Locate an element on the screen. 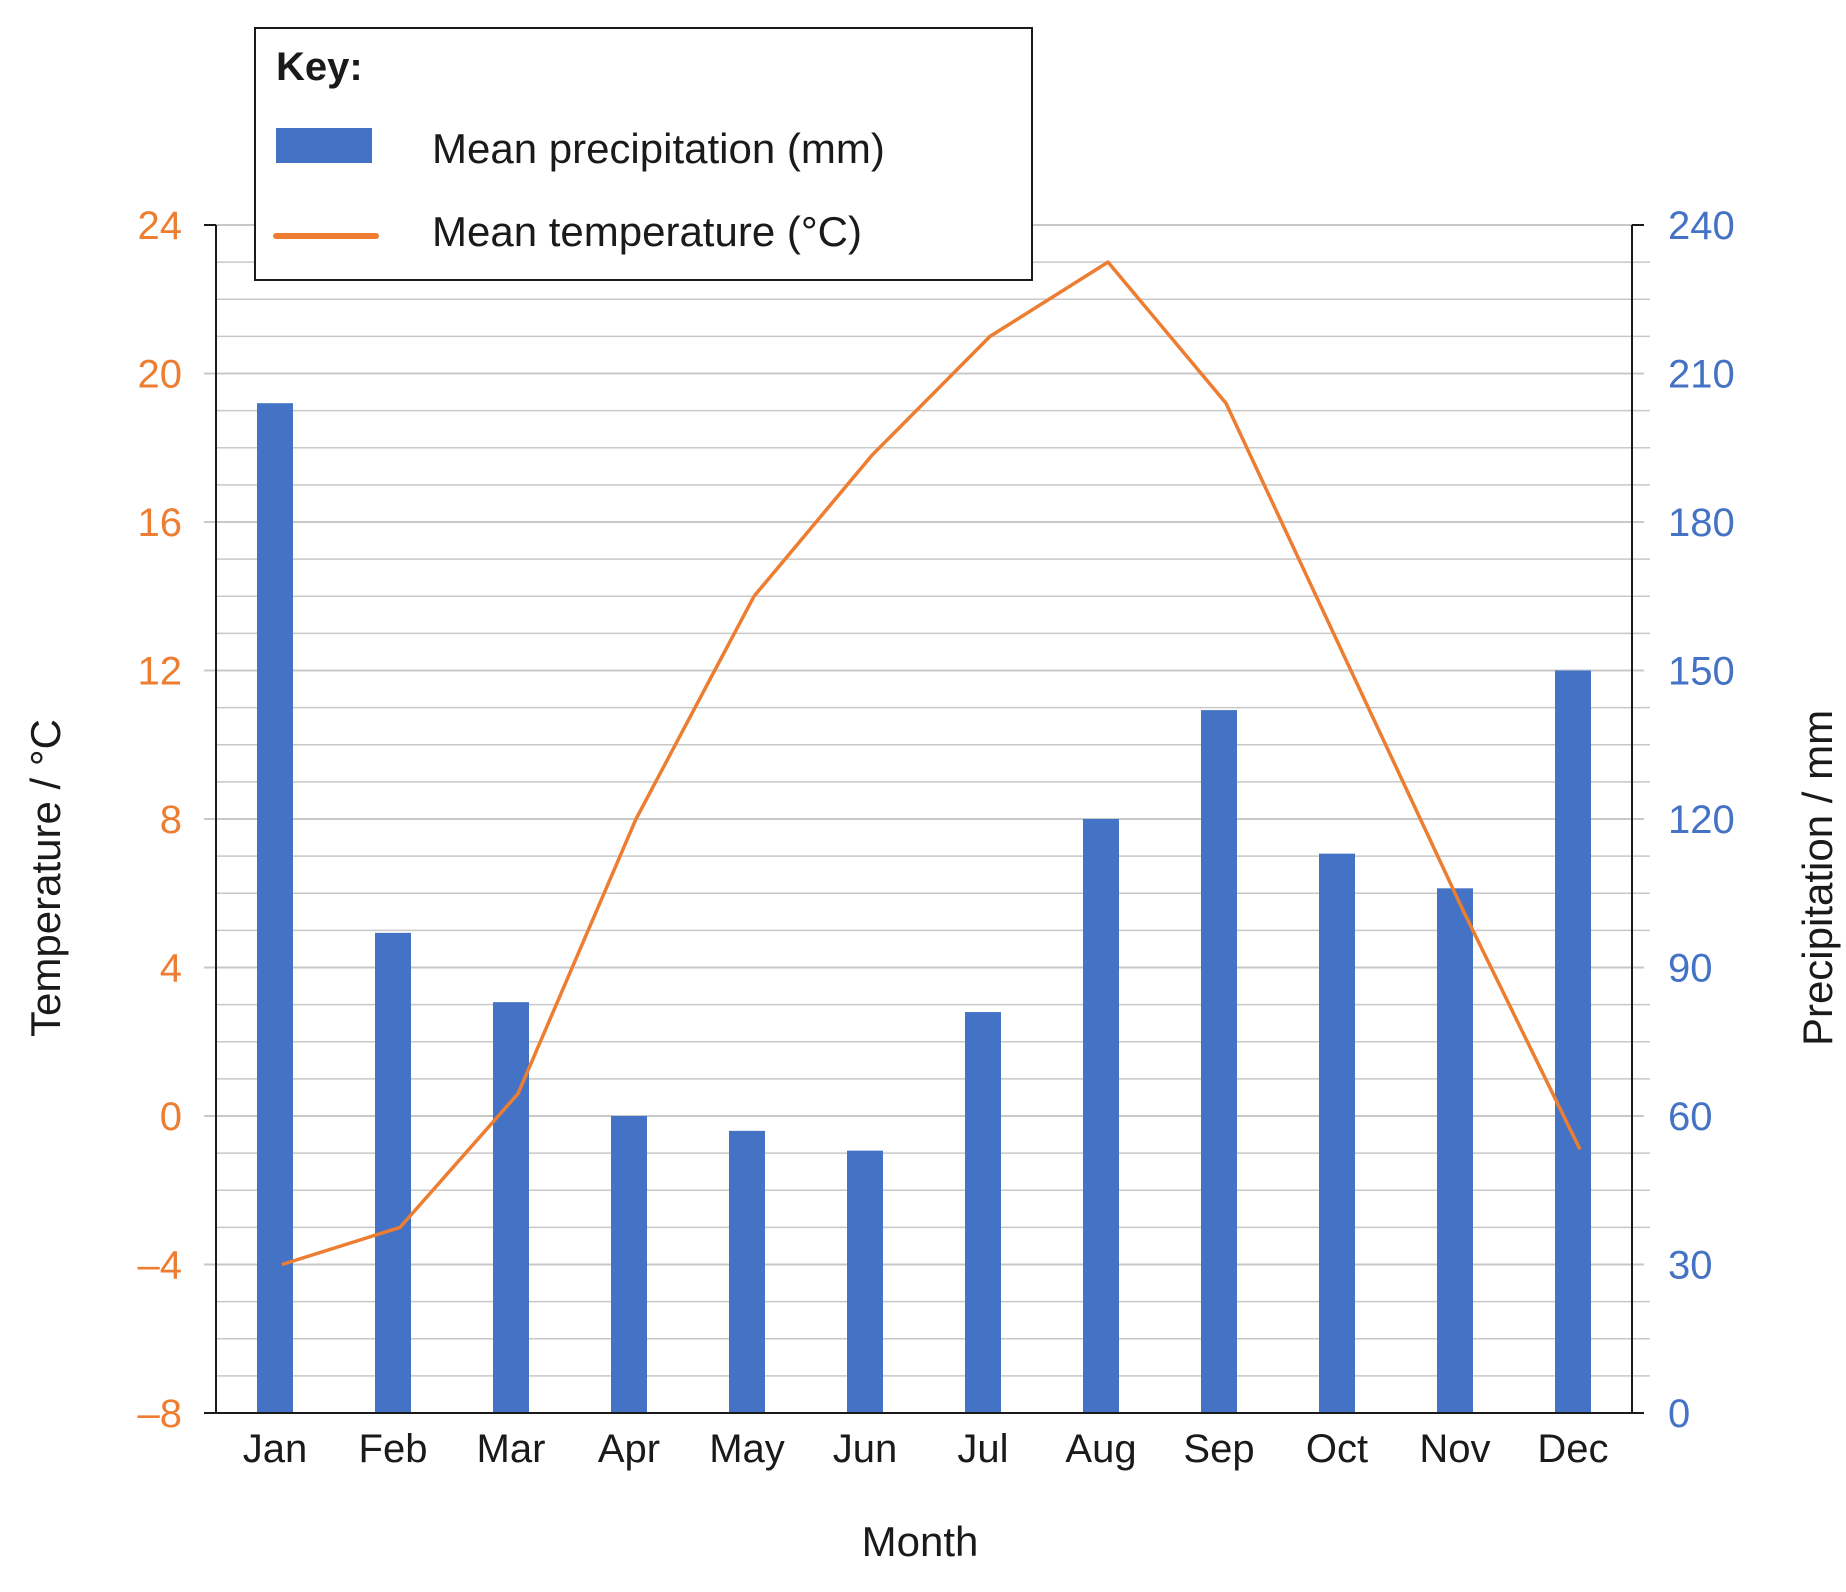 The image size is (1846, 1592). x-axis-title: Month is located at coordinates (920, 1541).